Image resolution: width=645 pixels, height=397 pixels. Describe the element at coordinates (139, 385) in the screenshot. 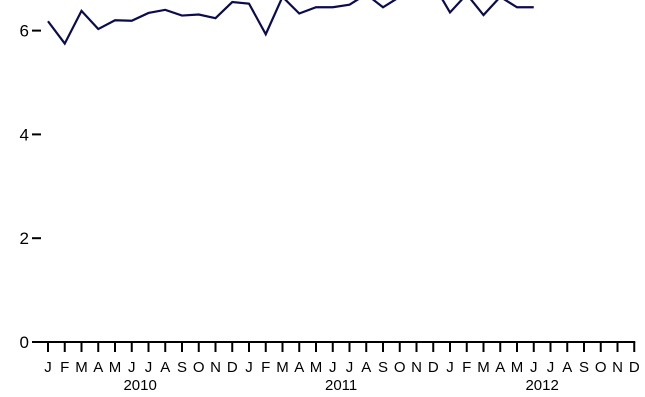

I see `x-year-label: 2010` at that location.